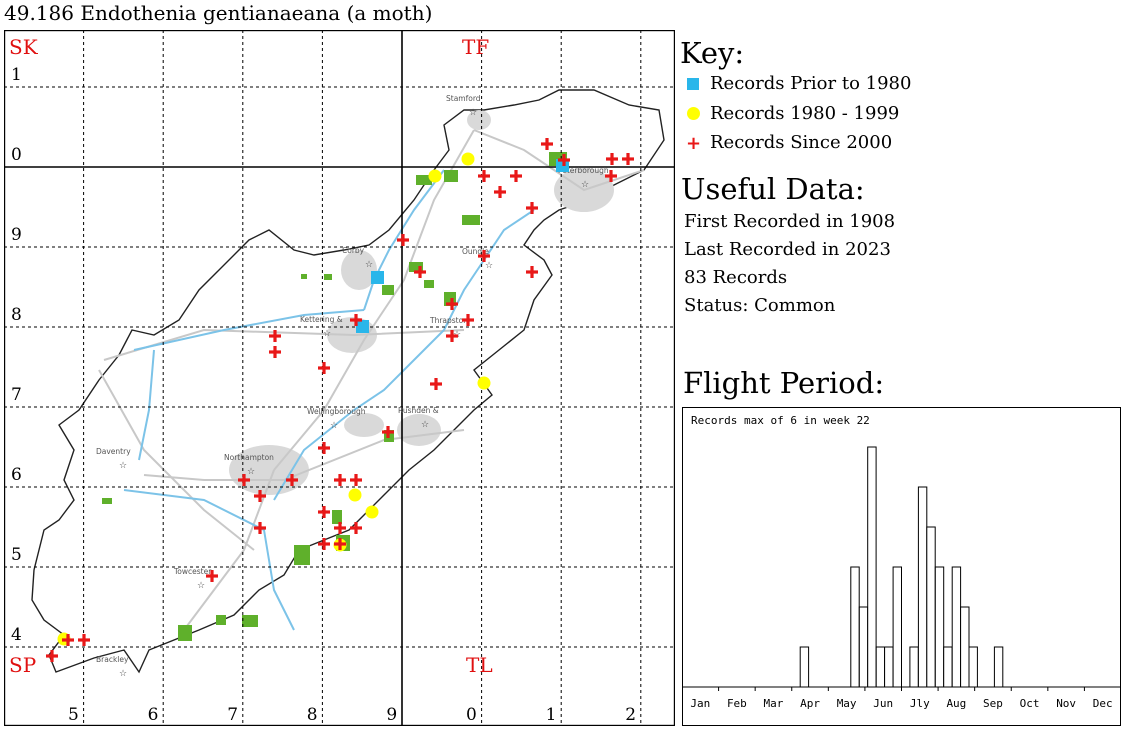 This screenshot has height=730, width=1124. I want to click on town-label: Northampton, so click(249, 457).